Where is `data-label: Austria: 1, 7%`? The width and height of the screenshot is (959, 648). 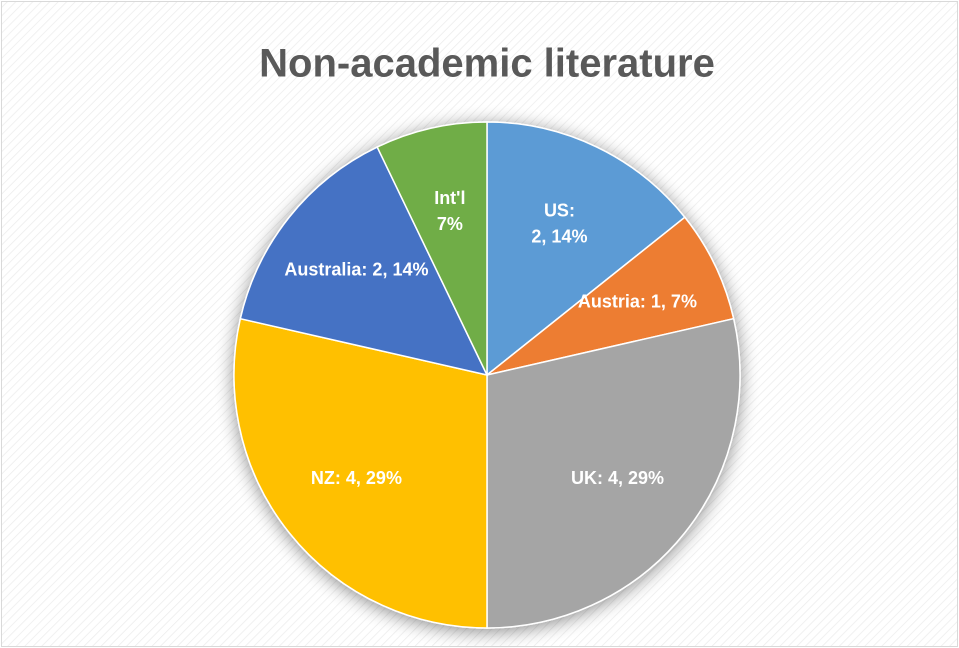 data-label: Austria: 1, 7% is located at coordinates (637, 301).